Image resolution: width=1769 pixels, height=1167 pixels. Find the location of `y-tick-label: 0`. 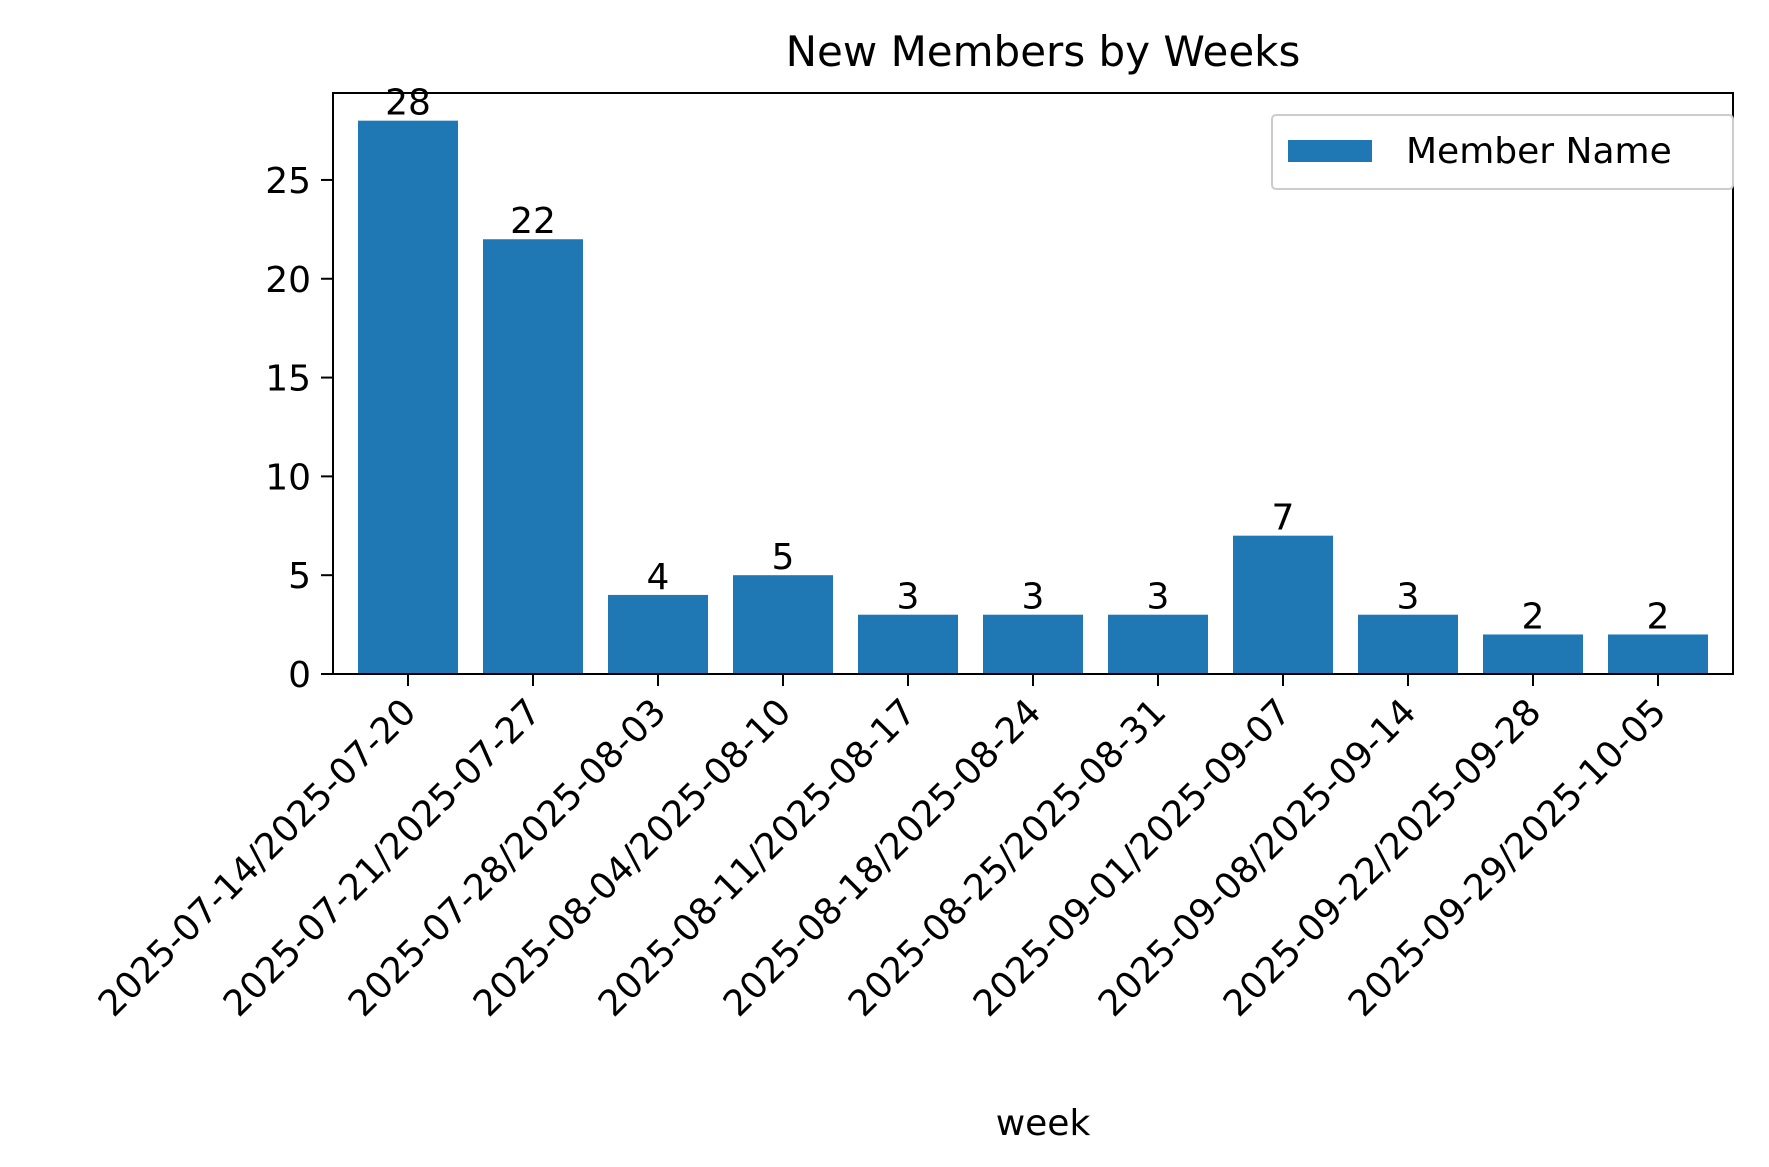

y-tick-label: 0 is located at coordinates (299, 675).